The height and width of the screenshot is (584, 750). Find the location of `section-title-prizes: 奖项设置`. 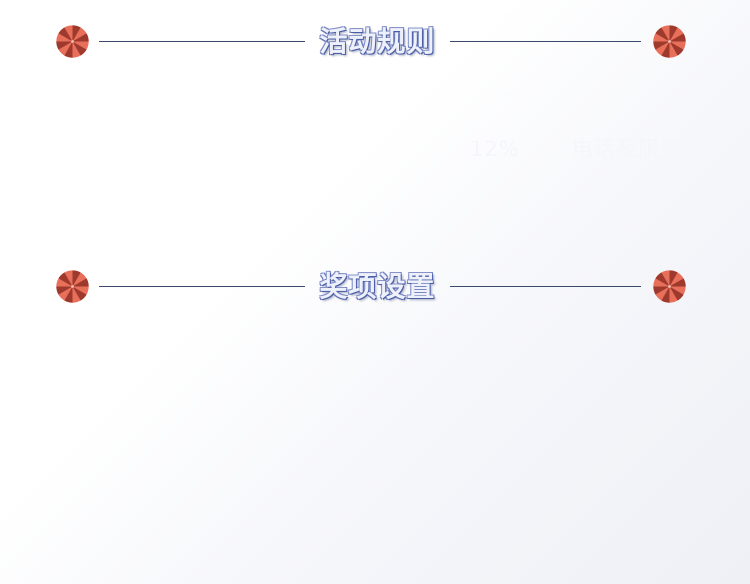

section-title-prizes: 奖项设置 is located at coordinates (377, 286).